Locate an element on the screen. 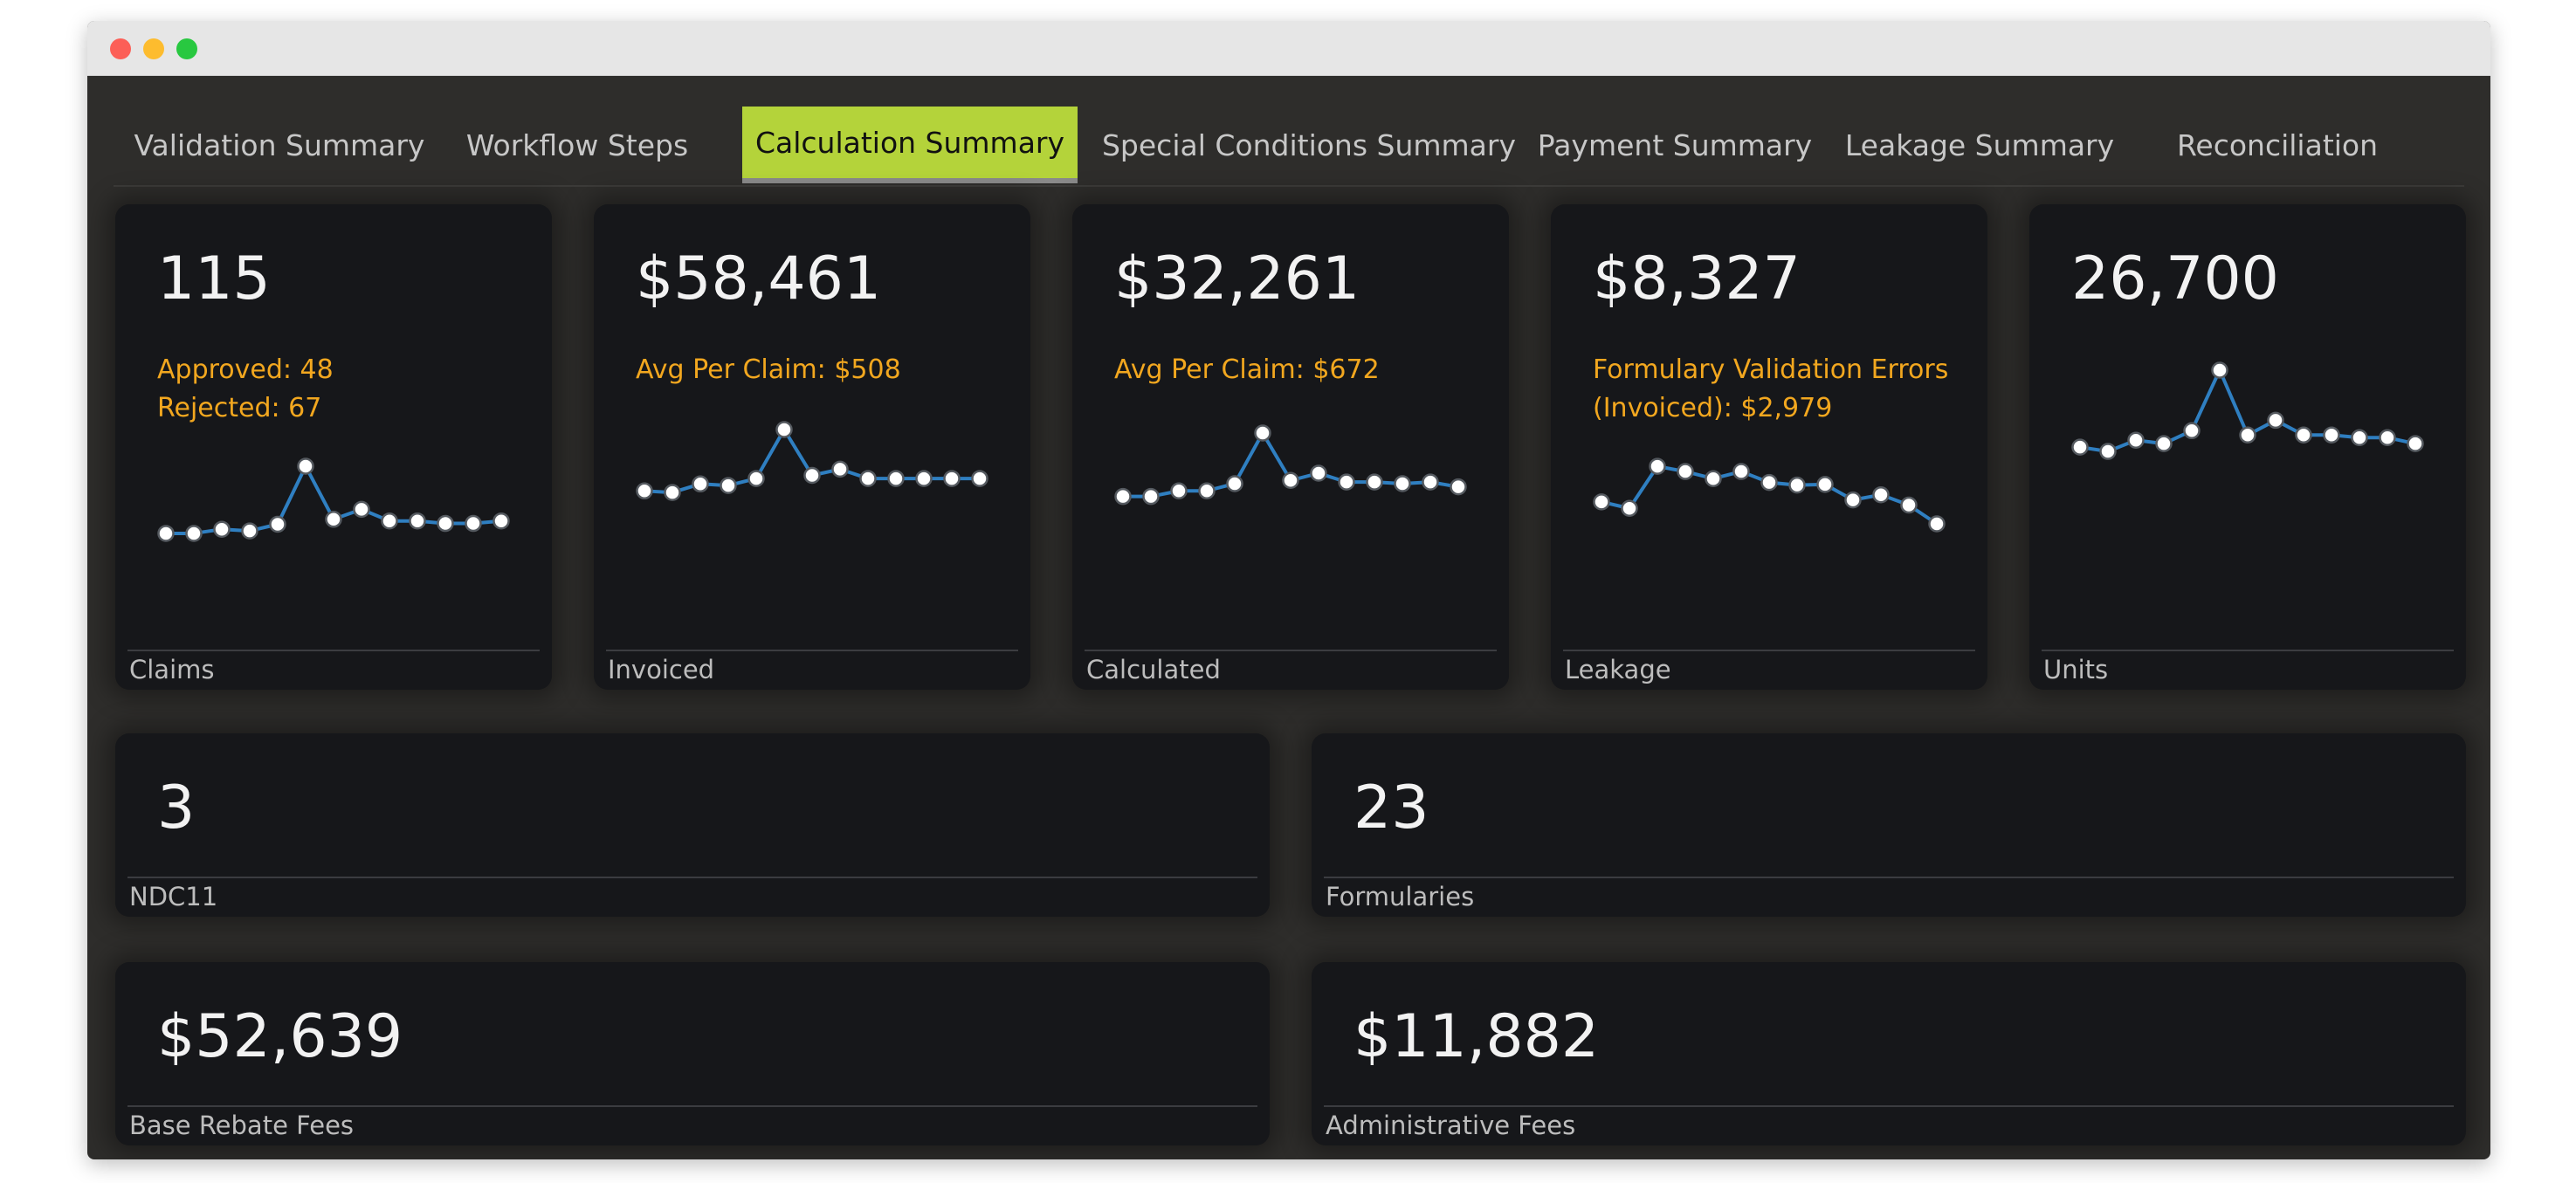 The image size is (2576, 1183). ndc11-label: NDC11 is located at coordinates (173, 896).